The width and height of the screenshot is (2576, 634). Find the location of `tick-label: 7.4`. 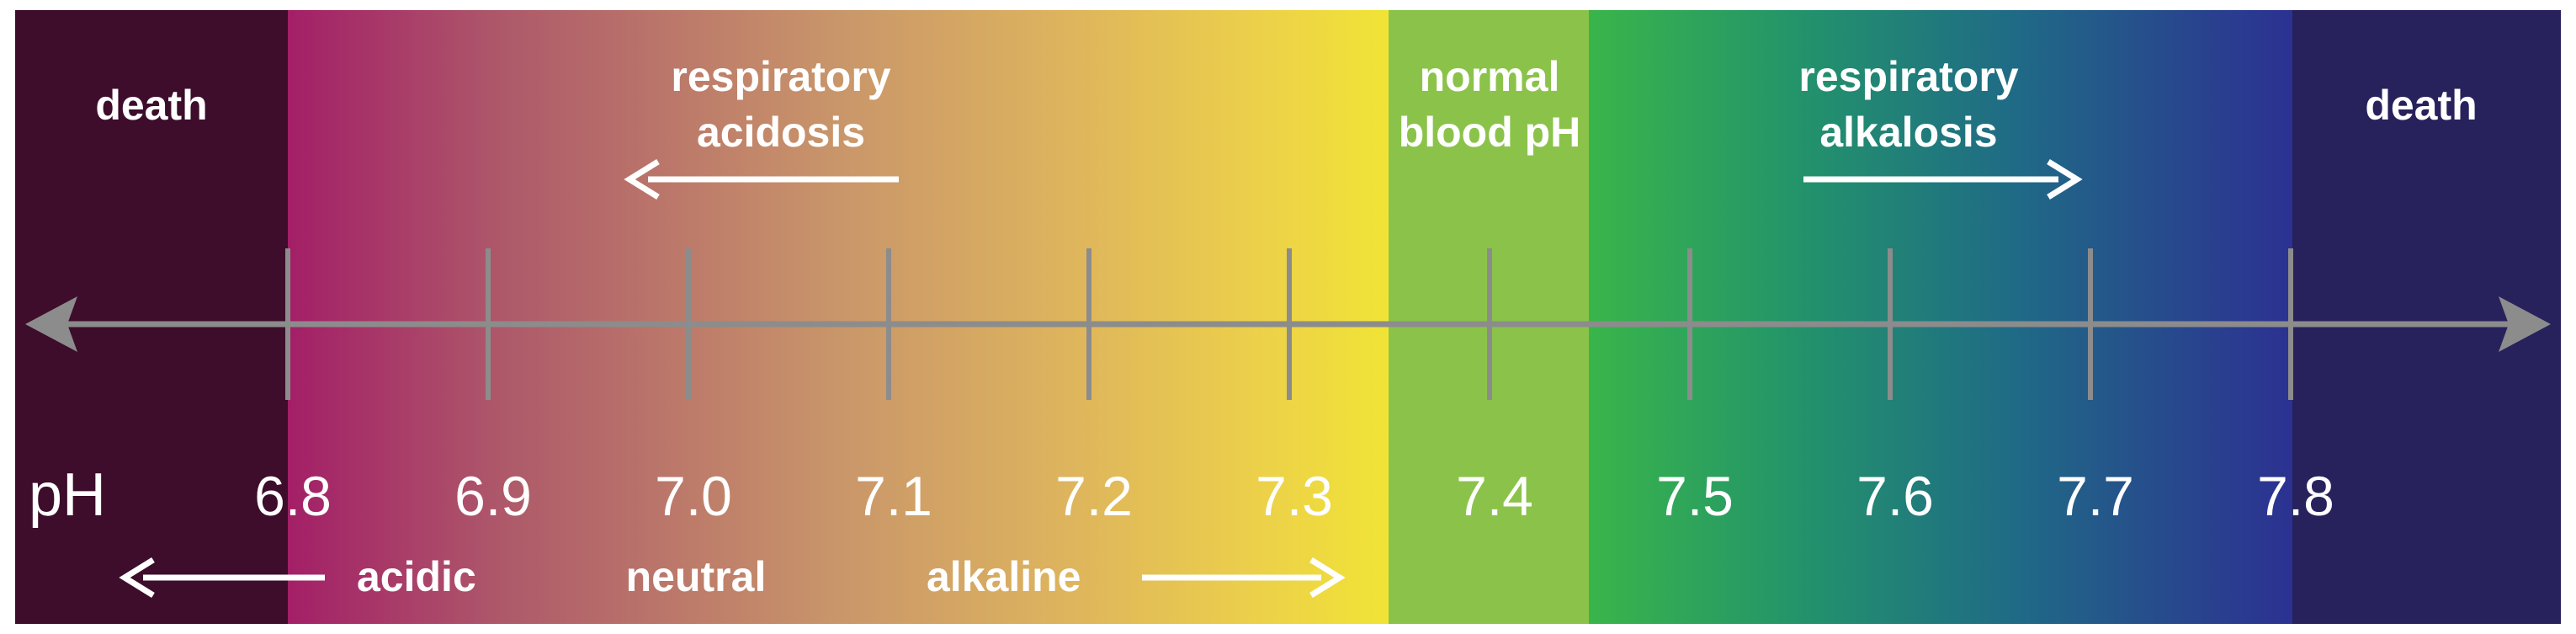

tick-label: 7.4 is located at coordinates (1494, 496).